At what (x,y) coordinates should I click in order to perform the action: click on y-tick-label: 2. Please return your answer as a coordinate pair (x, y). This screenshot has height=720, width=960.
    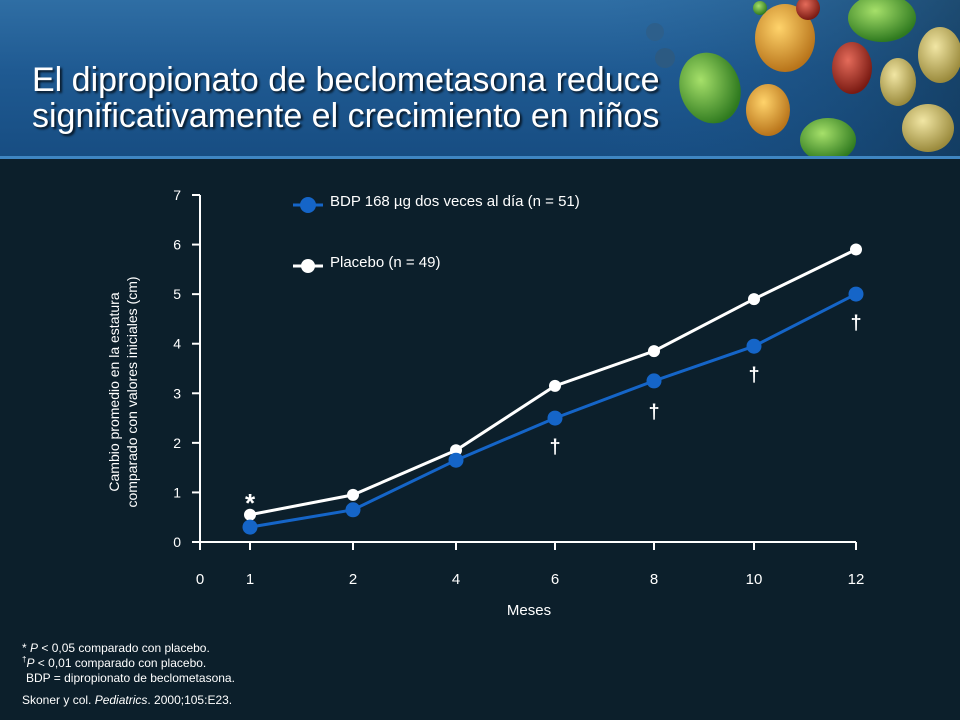
    Looking at the image, I should click on (177, 443).